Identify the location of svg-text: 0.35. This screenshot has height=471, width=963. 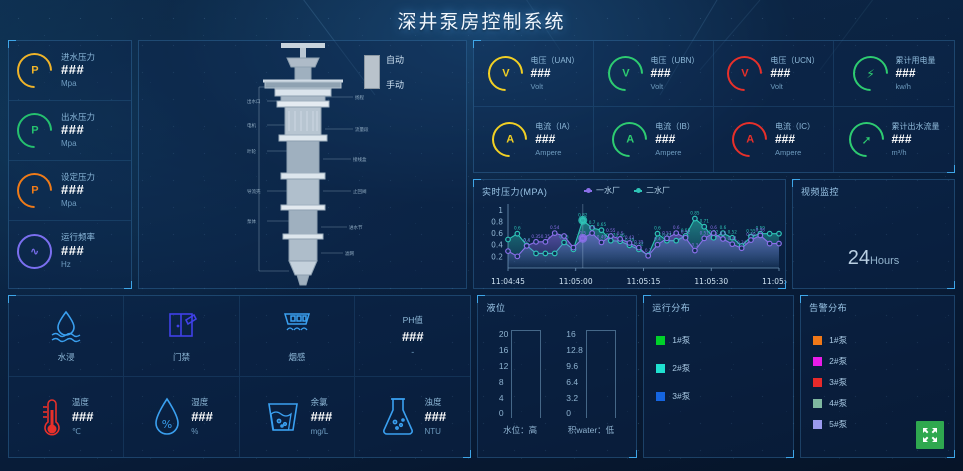
(546, 236).